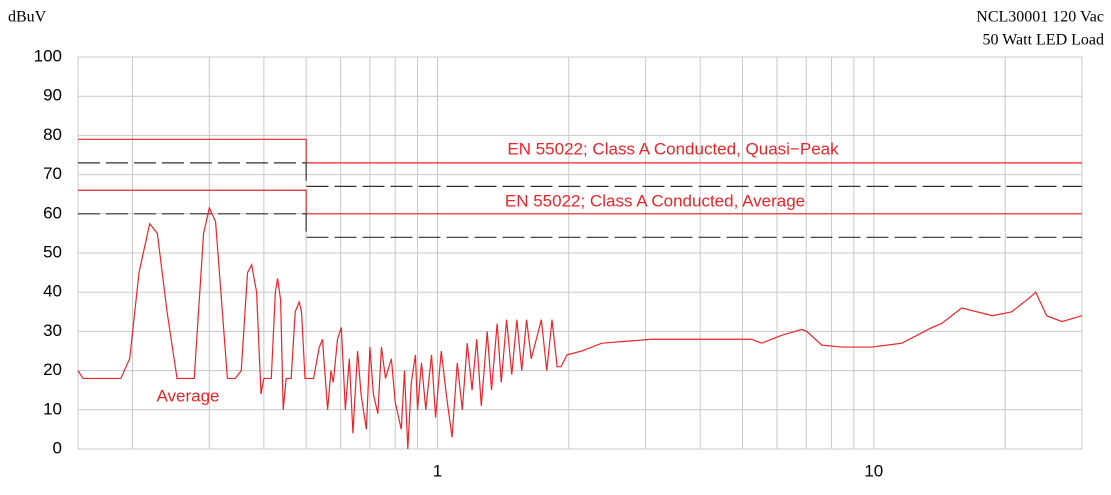 This screenshot has height=495, width=1111. I want to click on series-label: Average, so click(187, 395).